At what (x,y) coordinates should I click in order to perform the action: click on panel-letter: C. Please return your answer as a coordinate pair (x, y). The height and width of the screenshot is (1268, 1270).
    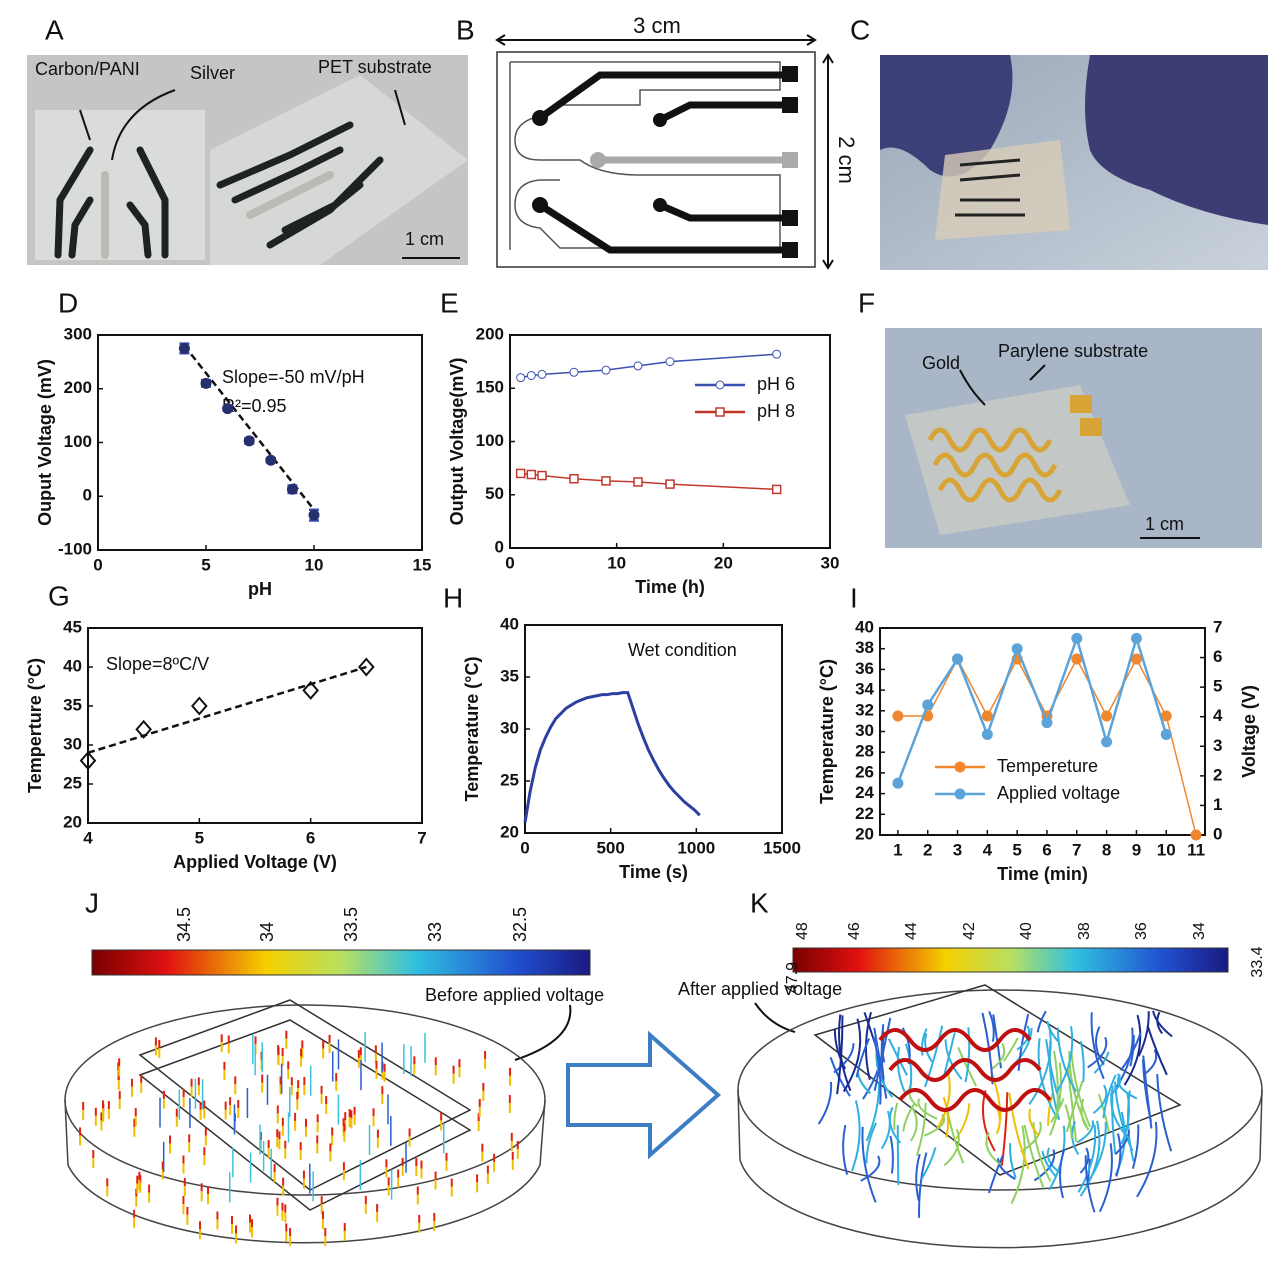
    Looking at the image, I should click on (860, 29).